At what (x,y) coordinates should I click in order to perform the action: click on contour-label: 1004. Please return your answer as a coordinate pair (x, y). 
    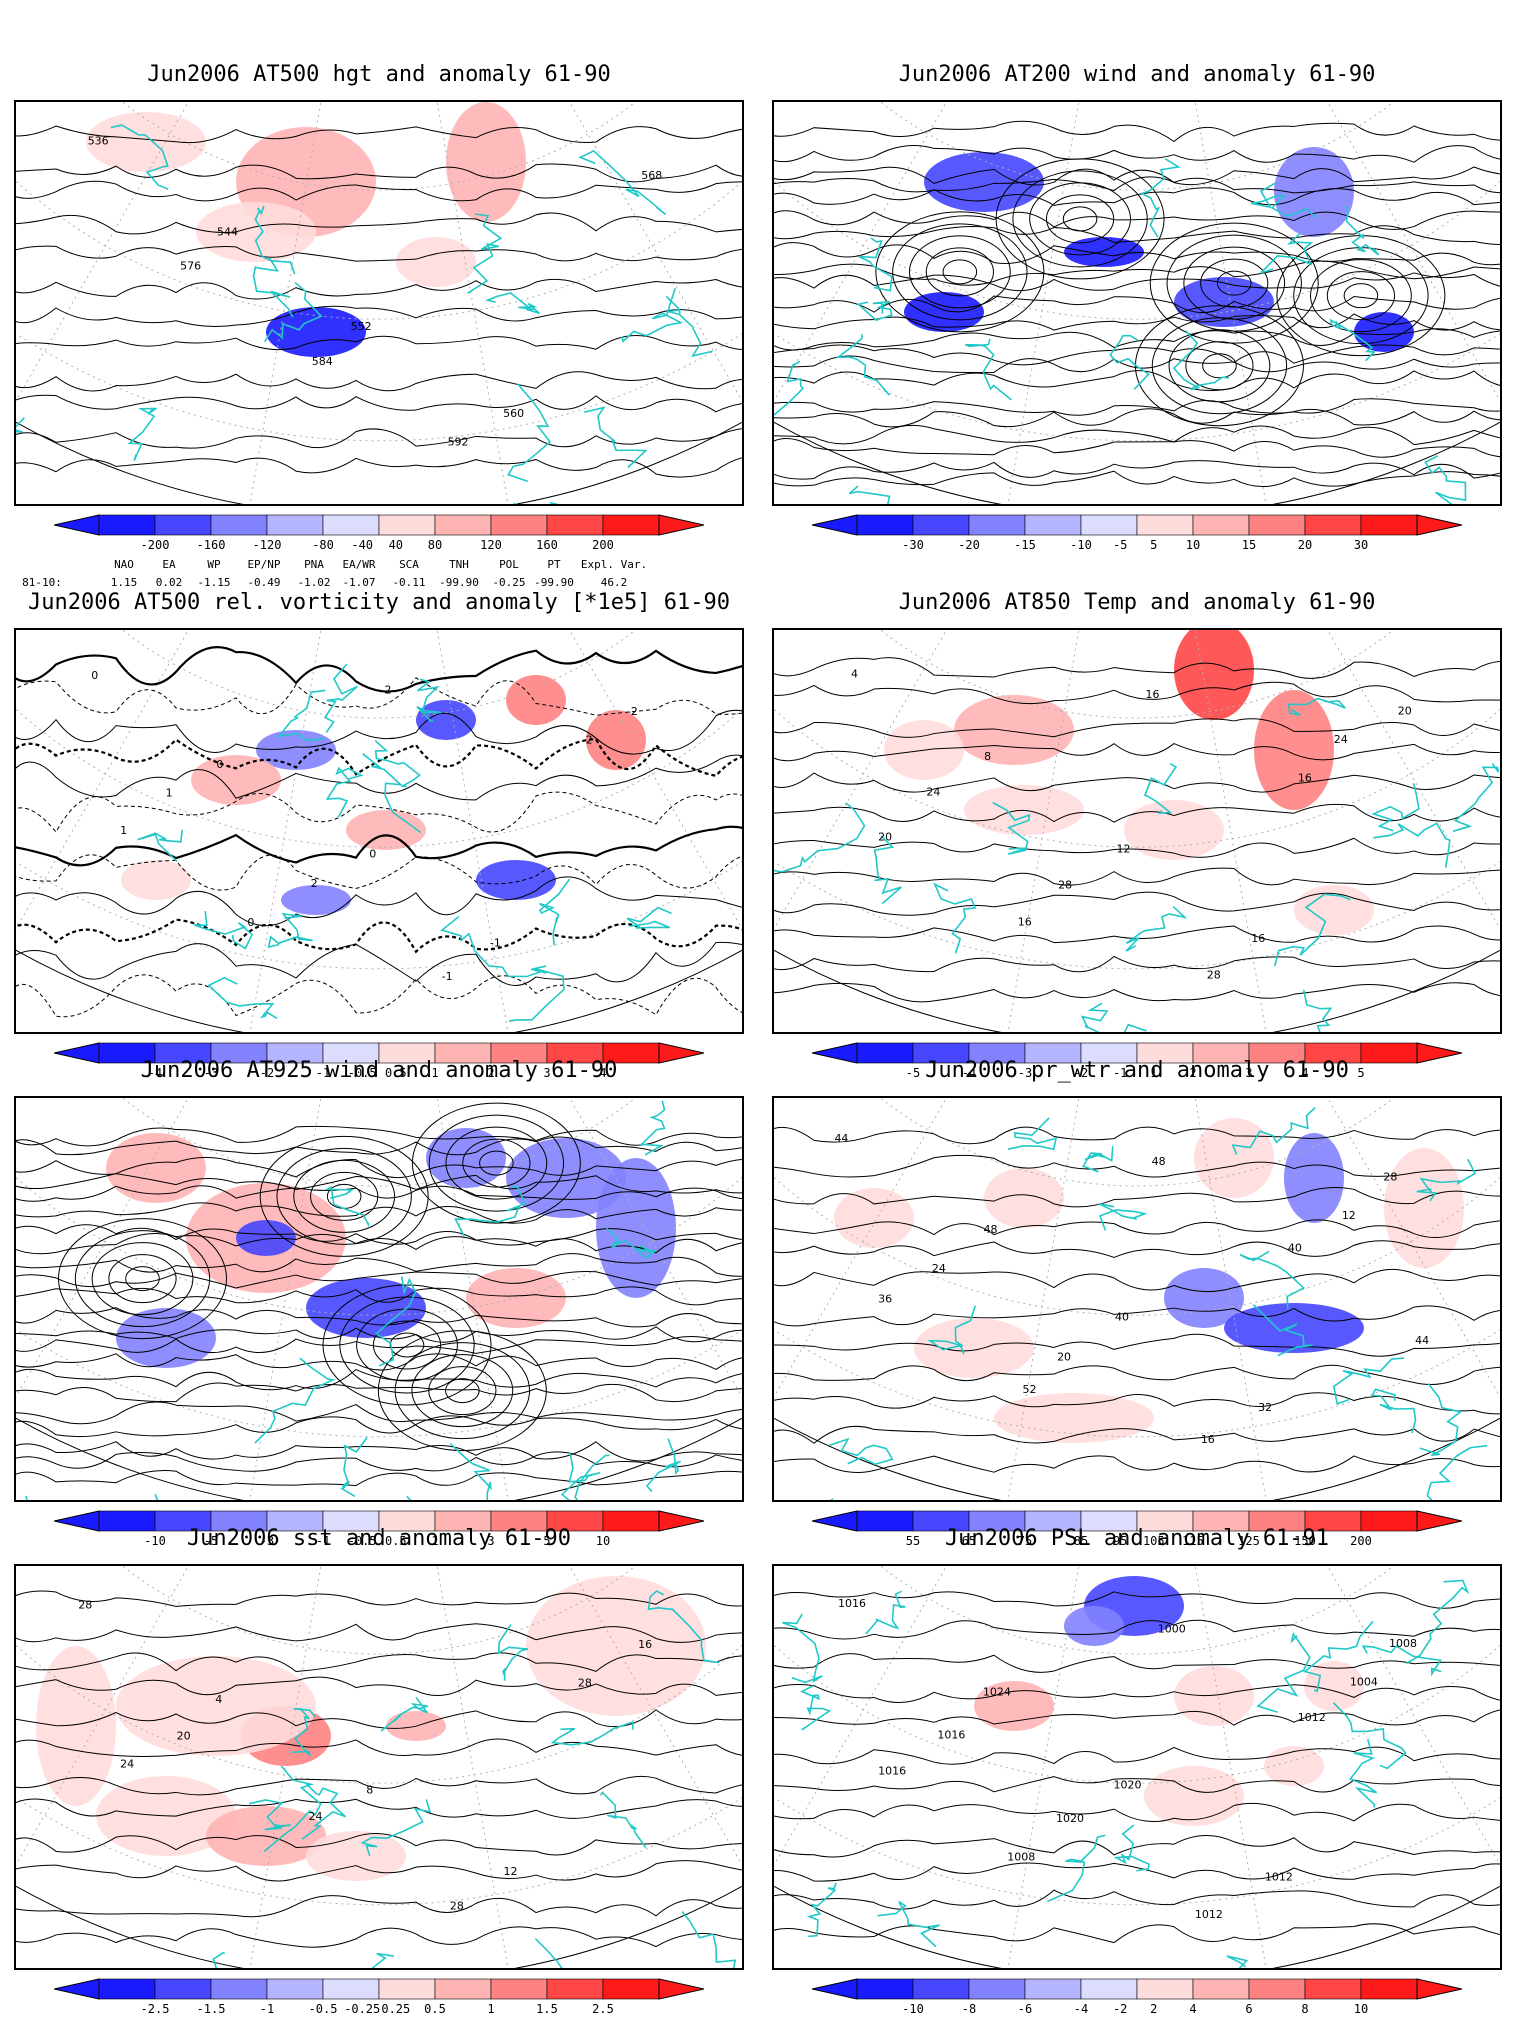
    Looking at the image, I should click on (1364, 1682).